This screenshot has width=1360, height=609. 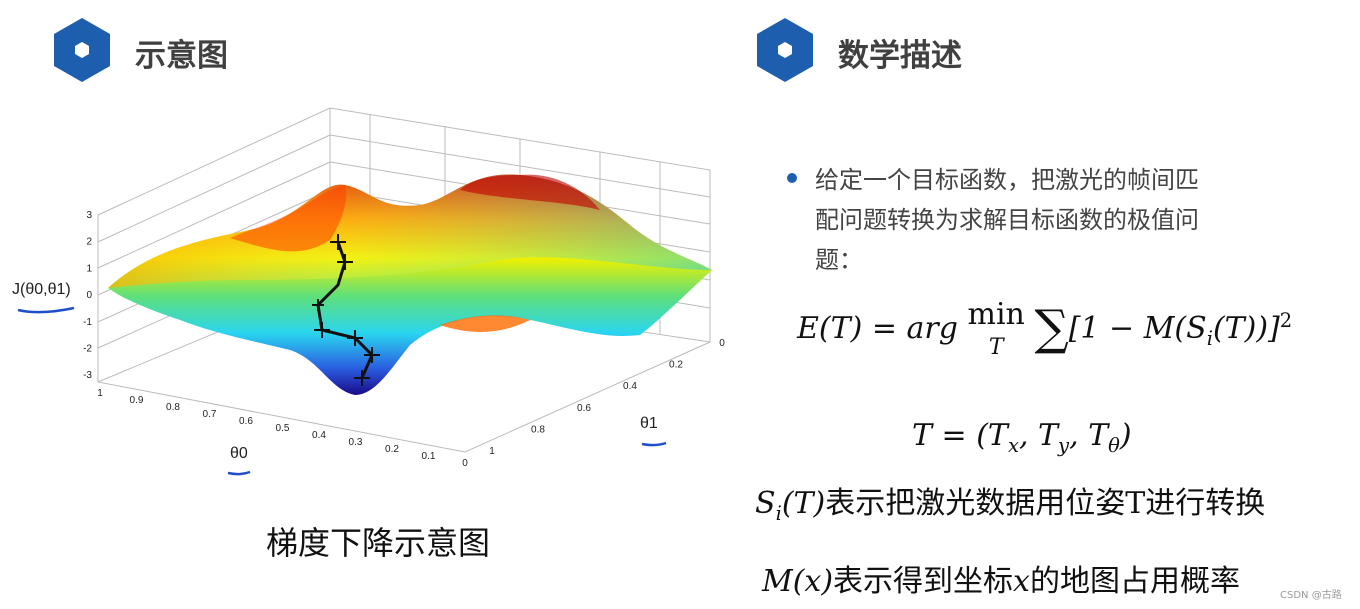 I want to click on z-tick-label: 1, so click(x=89, y=268).